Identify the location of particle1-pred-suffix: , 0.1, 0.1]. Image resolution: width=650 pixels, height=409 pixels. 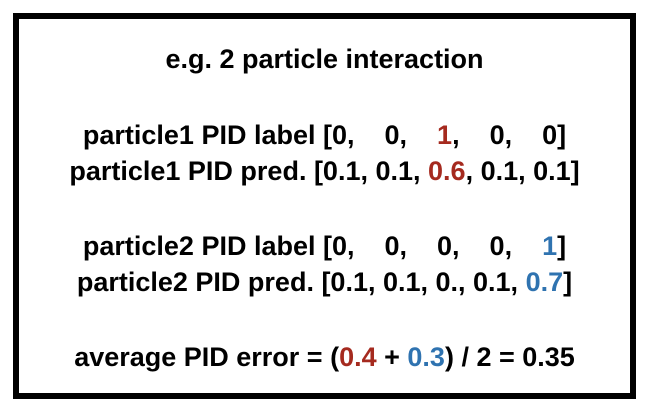
(522, 171).